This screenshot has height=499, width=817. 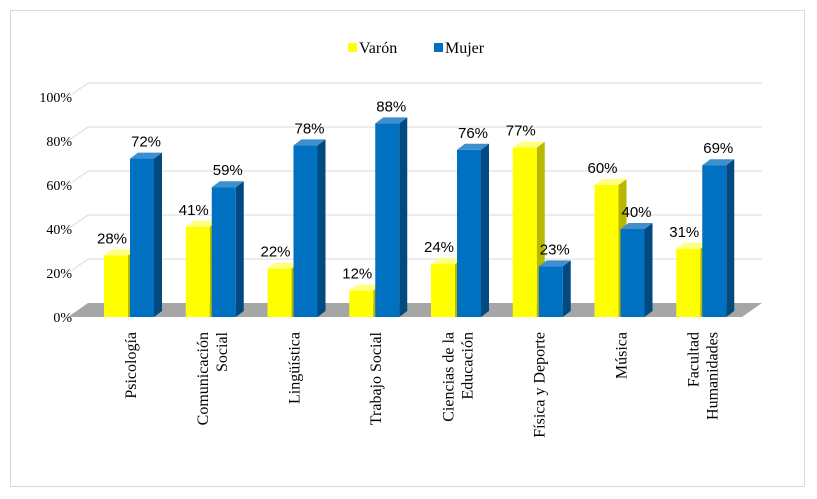 What do you see at coordinates (378, 48) in the screenshot?
I see `legend-label-varon: Varón` at bounding box center [378, 48].